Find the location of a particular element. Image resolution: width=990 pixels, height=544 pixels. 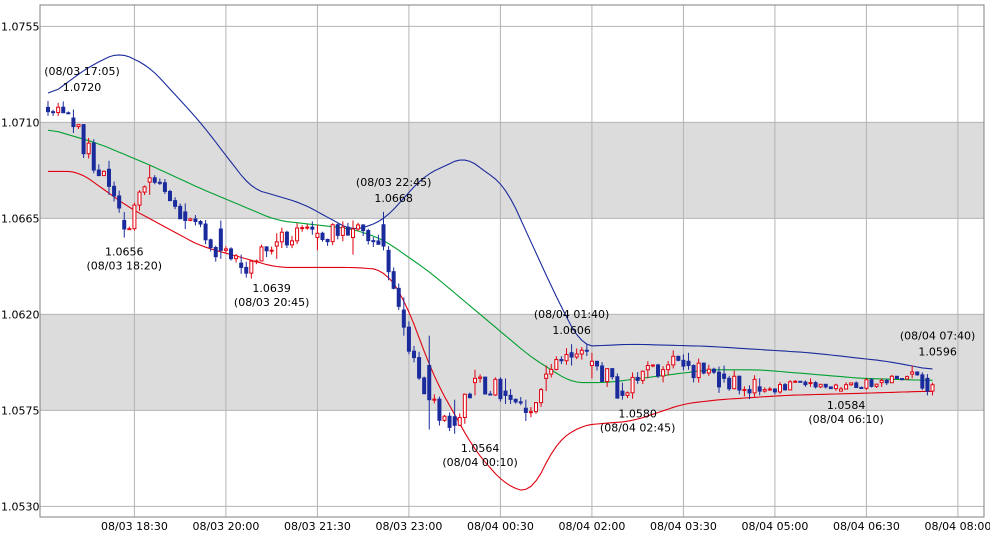

price-annotation: (08/04 07:40) 1.0596 is located at coordinates (937, 344).